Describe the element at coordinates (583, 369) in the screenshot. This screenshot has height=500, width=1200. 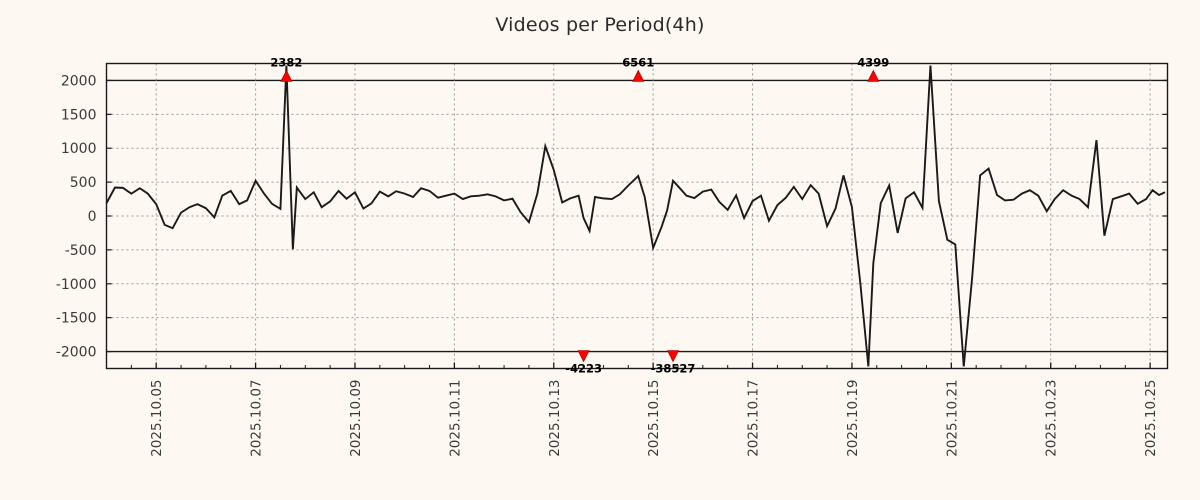
I see `peak-value-label: -4223` at that location.